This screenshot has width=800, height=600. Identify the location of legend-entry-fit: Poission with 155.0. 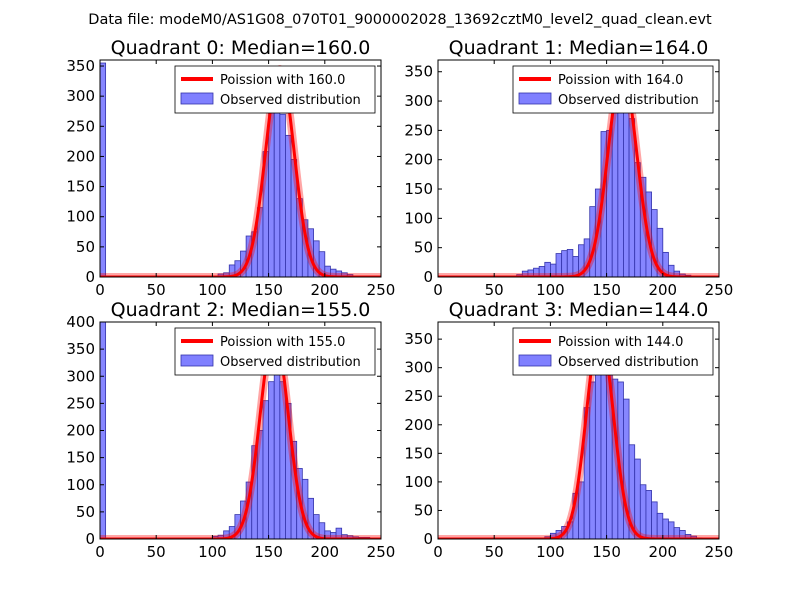
(282, 342).